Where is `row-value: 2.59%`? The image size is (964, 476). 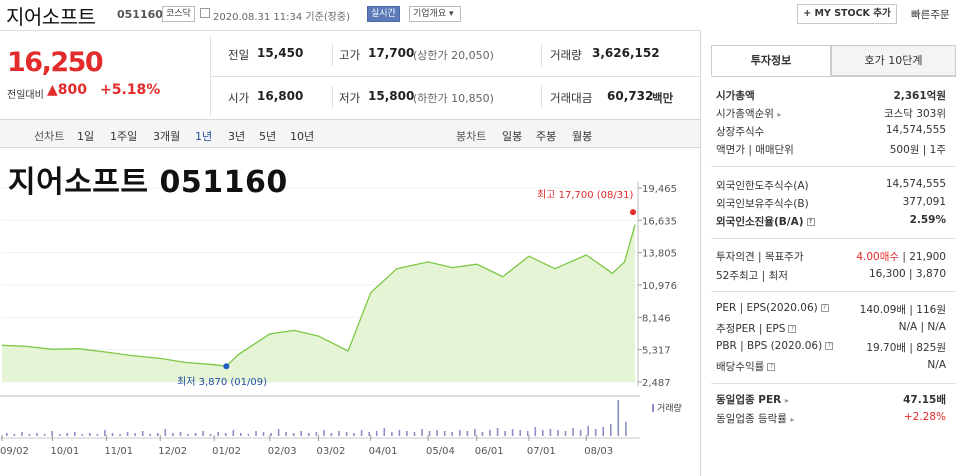
row-value: 2.59% is located at coordinates (927, 220).